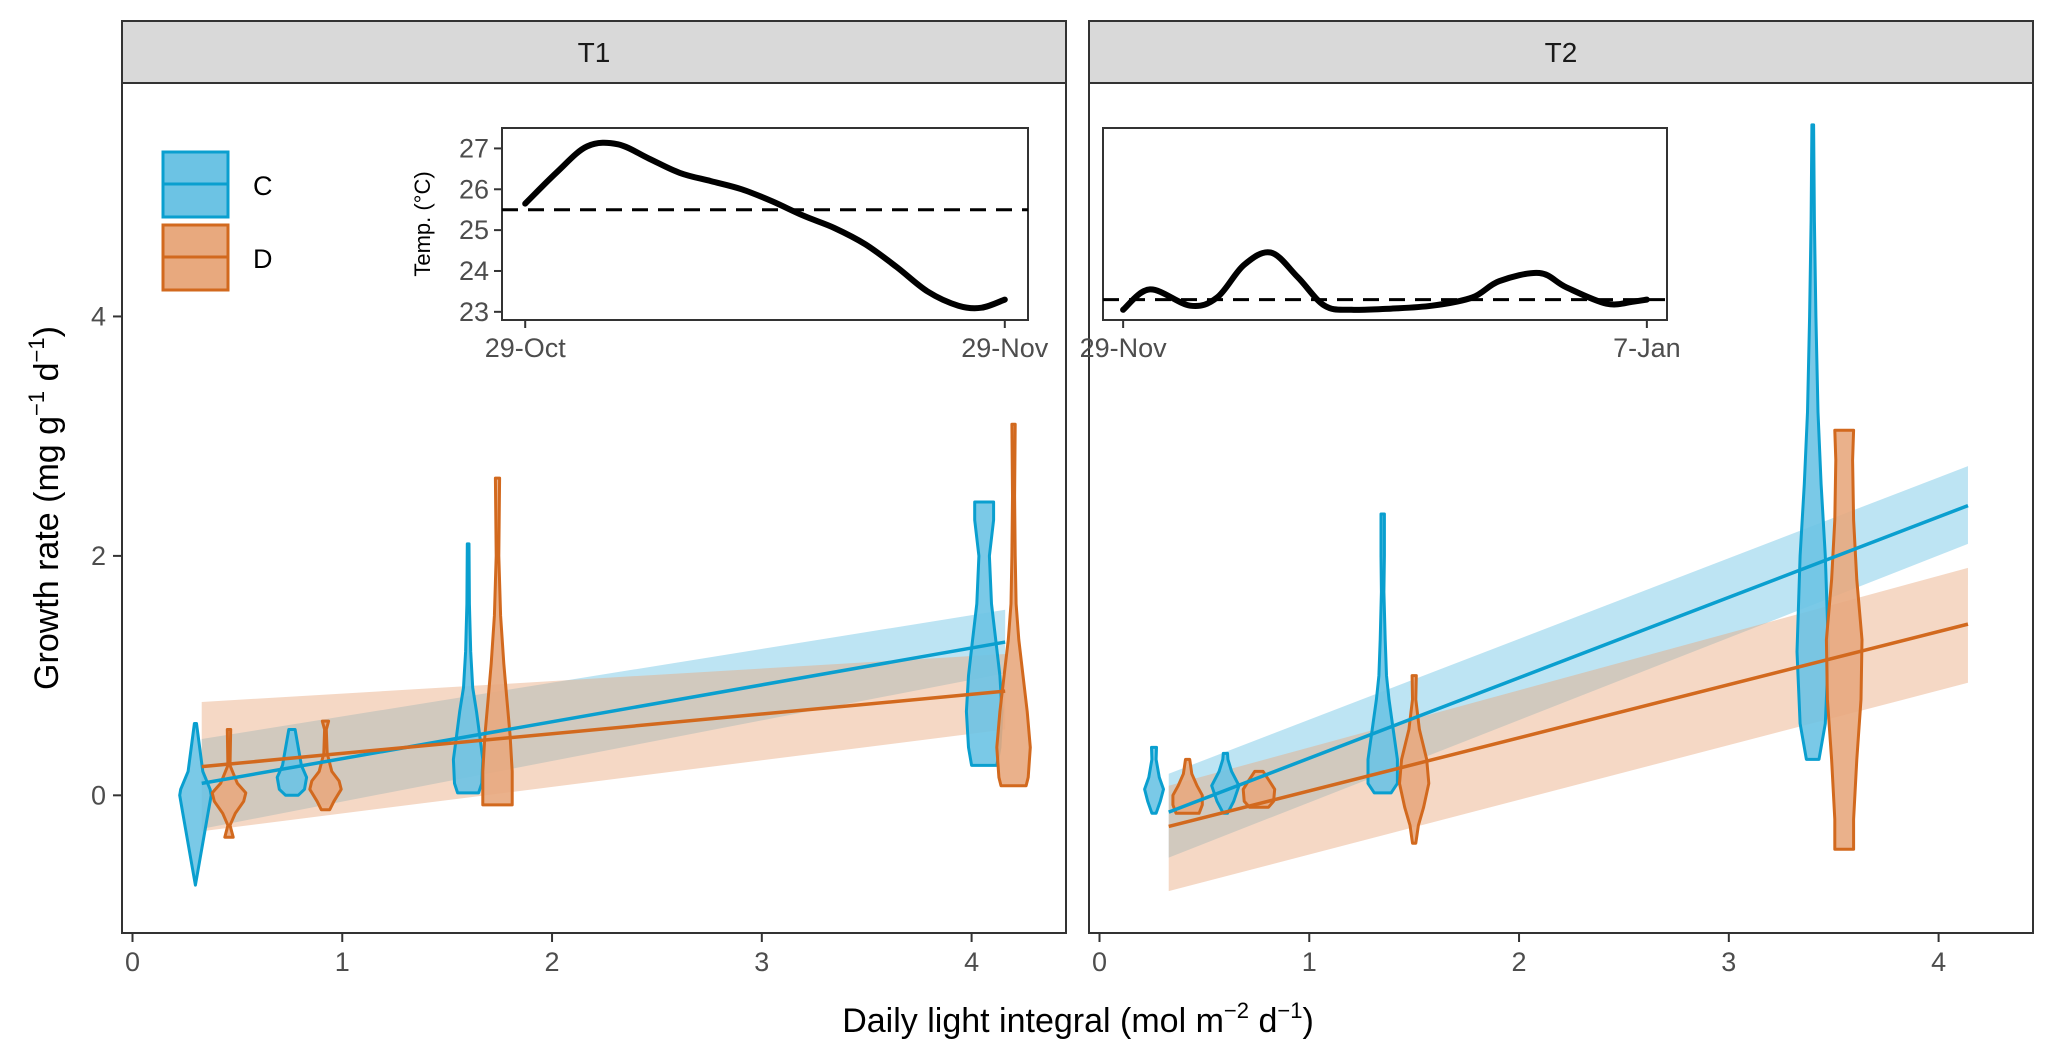 This screenshot has height=1062, width=2055. I want to click on y-tick-label: 0, so click(98, 795).